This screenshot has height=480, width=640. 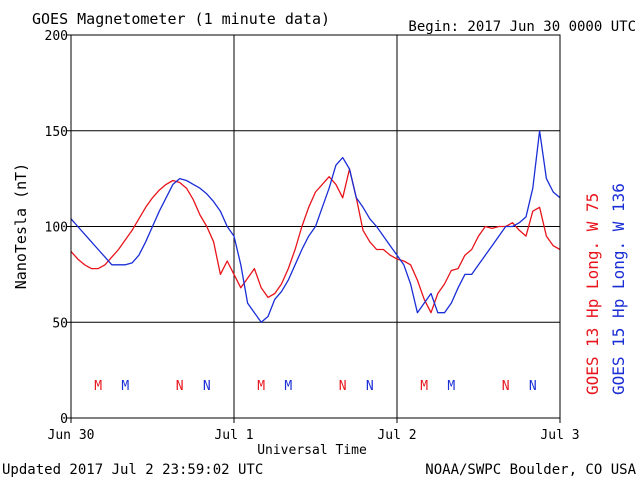 I want to click on y-axis-ticks: 0 50 100 150 200, so click(x=58, y=228).